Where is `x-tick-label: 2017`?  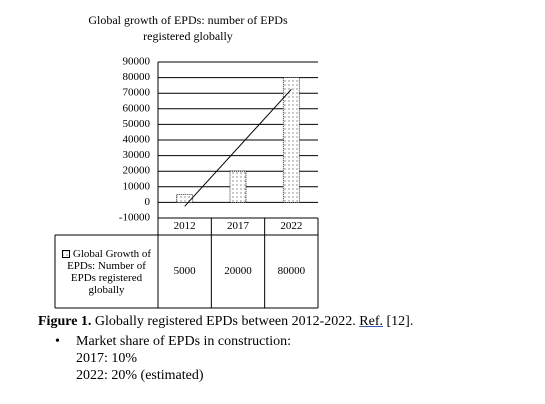
x-tick-label: 2017 is located at coordinates (238, 226).